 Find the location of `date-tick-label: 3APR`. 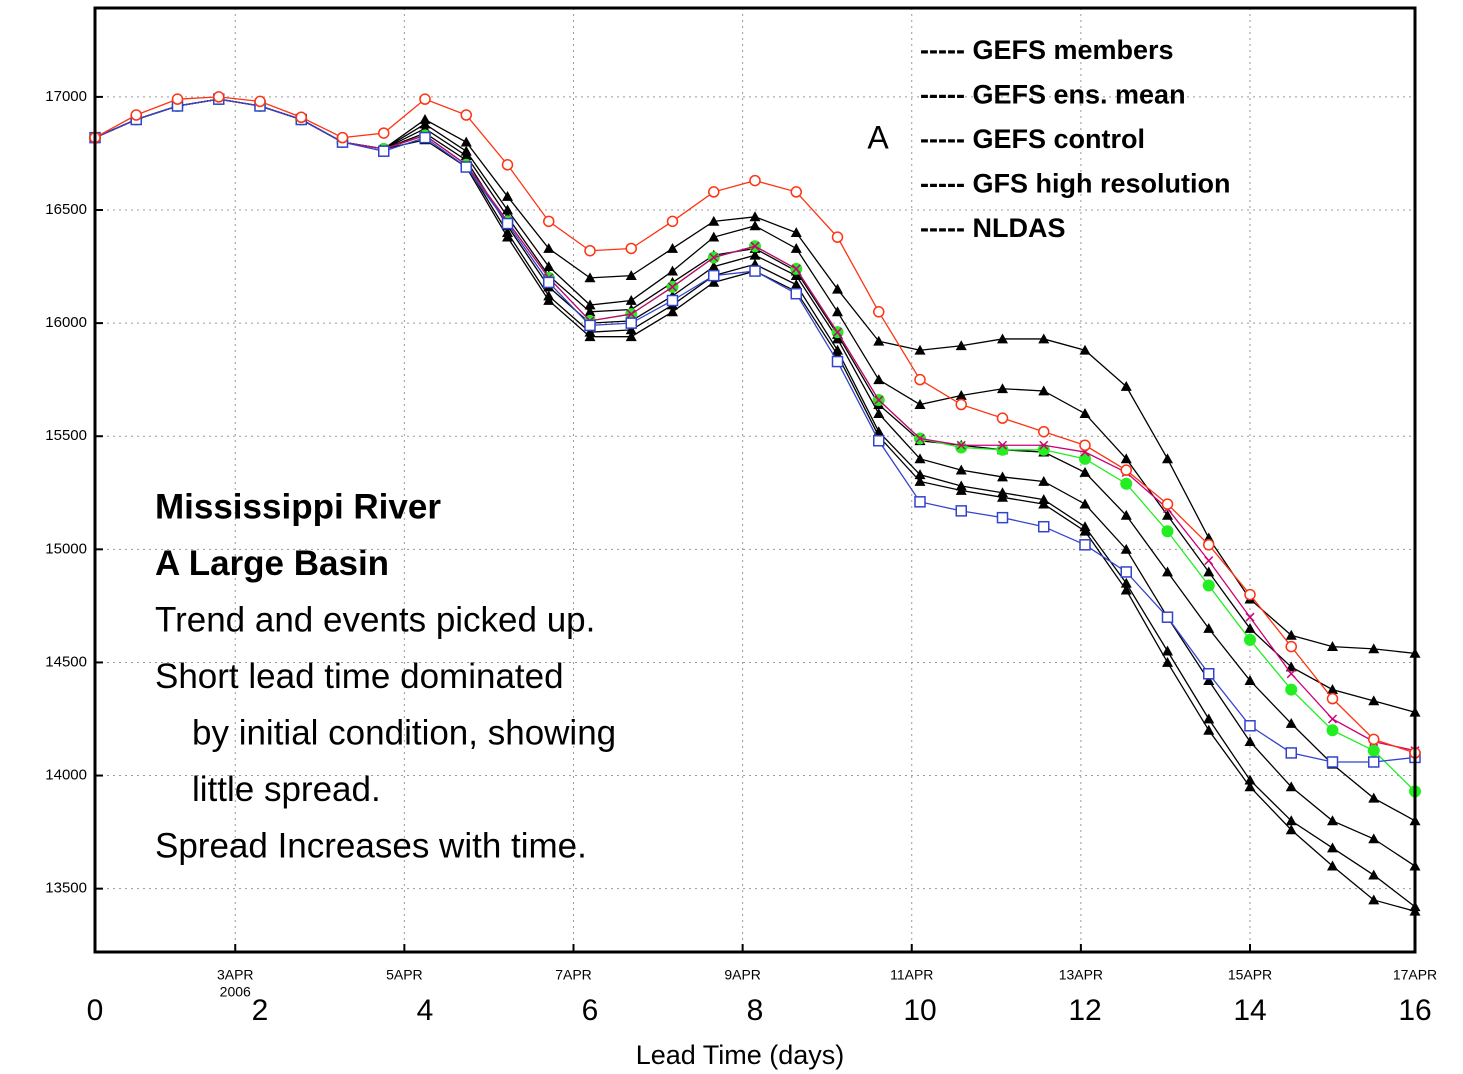

date-tick-label: 3APR is located at coordinates (235, 975).